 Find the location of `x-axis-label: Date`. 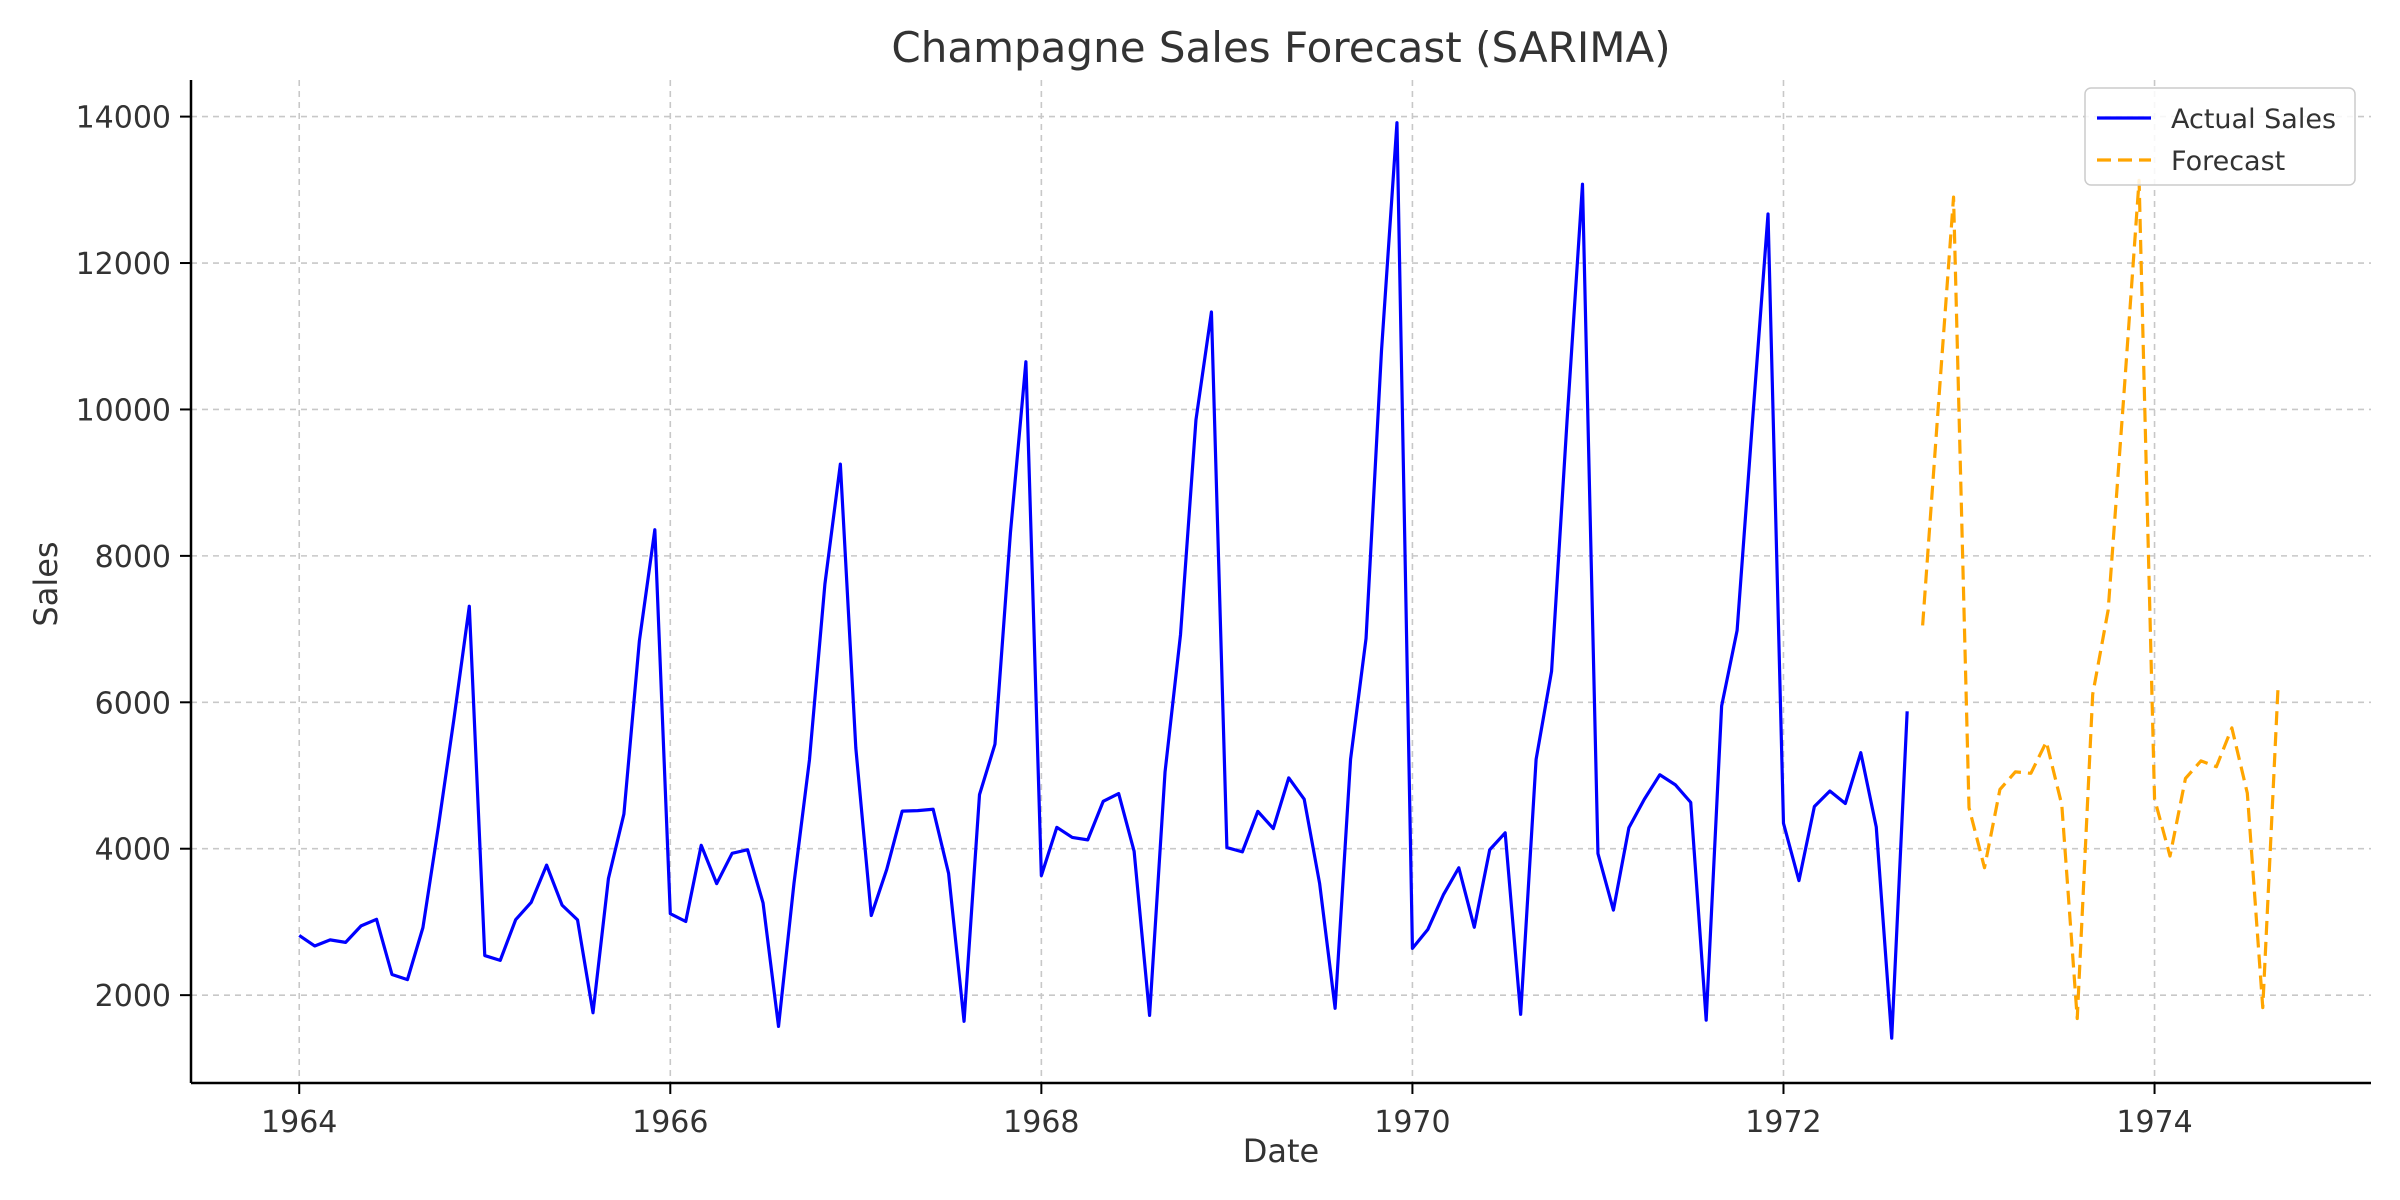

x-axis-label: Date is located at coordinates (1281, 1151).